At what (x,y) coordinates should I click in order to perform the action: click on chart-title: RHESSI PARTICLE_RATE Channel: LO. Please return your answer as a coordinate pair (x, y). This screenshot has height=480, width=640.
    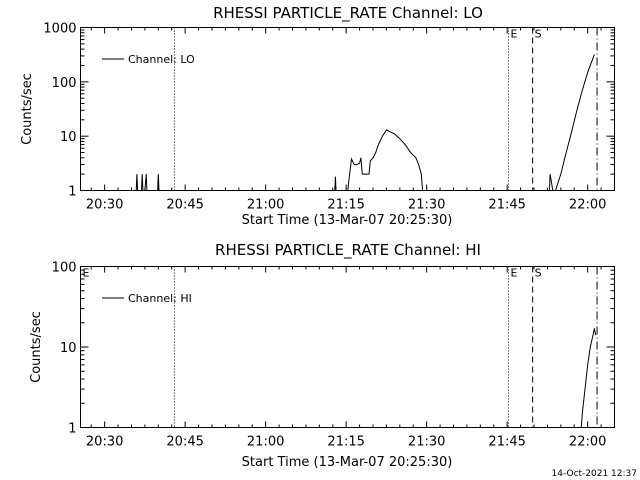
    Looking at the image, I should click on (348, 13).